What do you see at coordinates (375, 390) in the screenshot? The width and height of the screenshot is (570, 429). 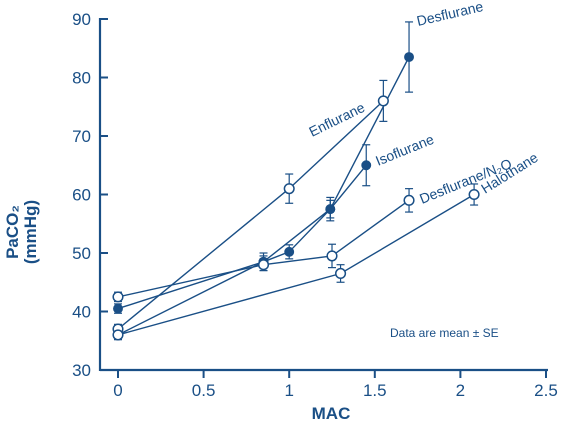 I see `x-tick-label: 1.5` at bounding box center [375, 390].